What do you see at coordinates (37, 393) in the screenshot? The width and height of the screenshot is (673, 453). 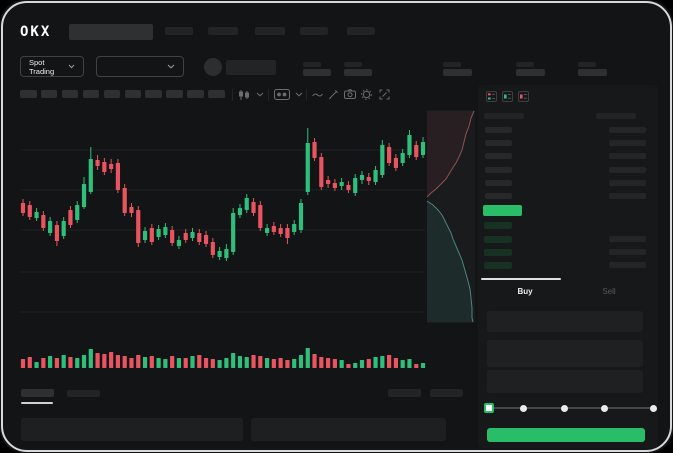 I see `bottom-tab-open-orders` at bounding box center [37, 393].